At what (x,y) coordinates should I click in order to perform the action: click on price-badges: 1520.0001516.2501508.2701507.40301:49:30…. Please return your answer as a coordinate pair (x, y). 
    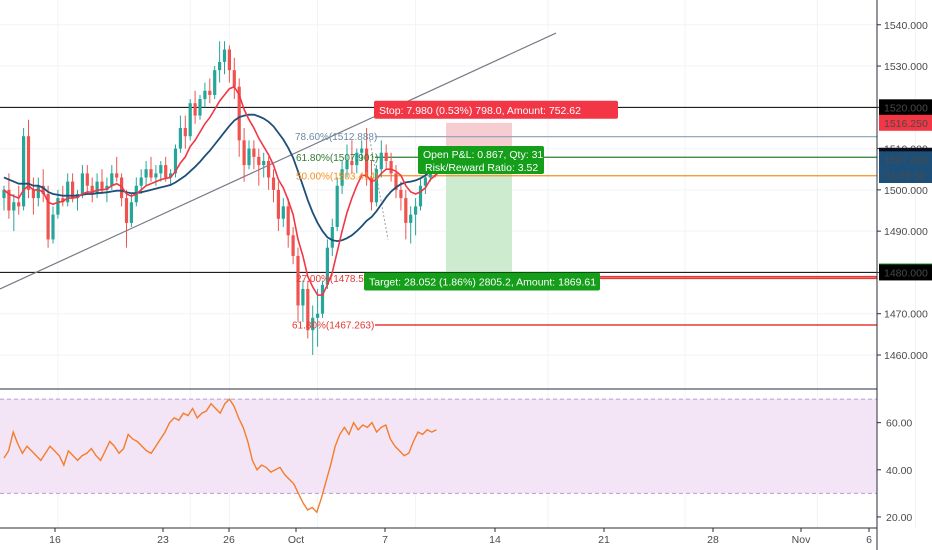
    Looking at the image, I should click on (905, 190).